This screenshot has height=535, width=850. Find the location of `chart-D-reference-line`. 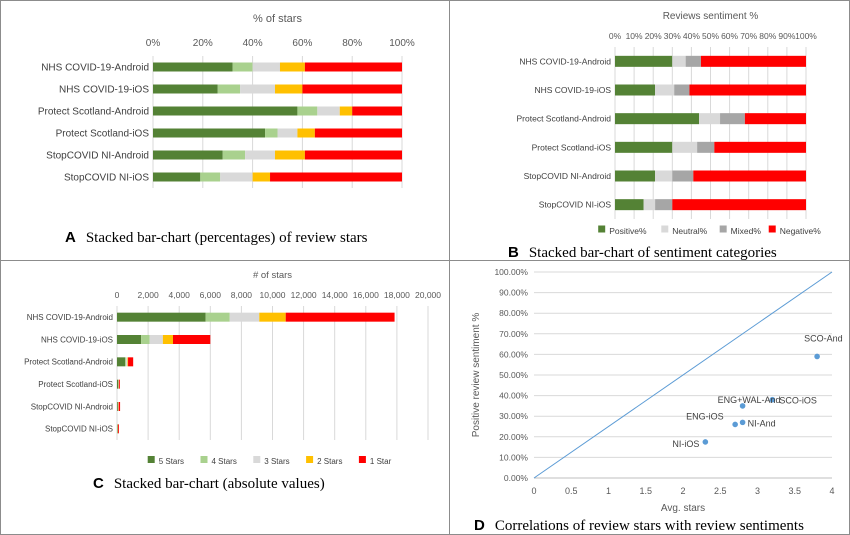

chart-D-reference-line is located at coordinates (683, 375).